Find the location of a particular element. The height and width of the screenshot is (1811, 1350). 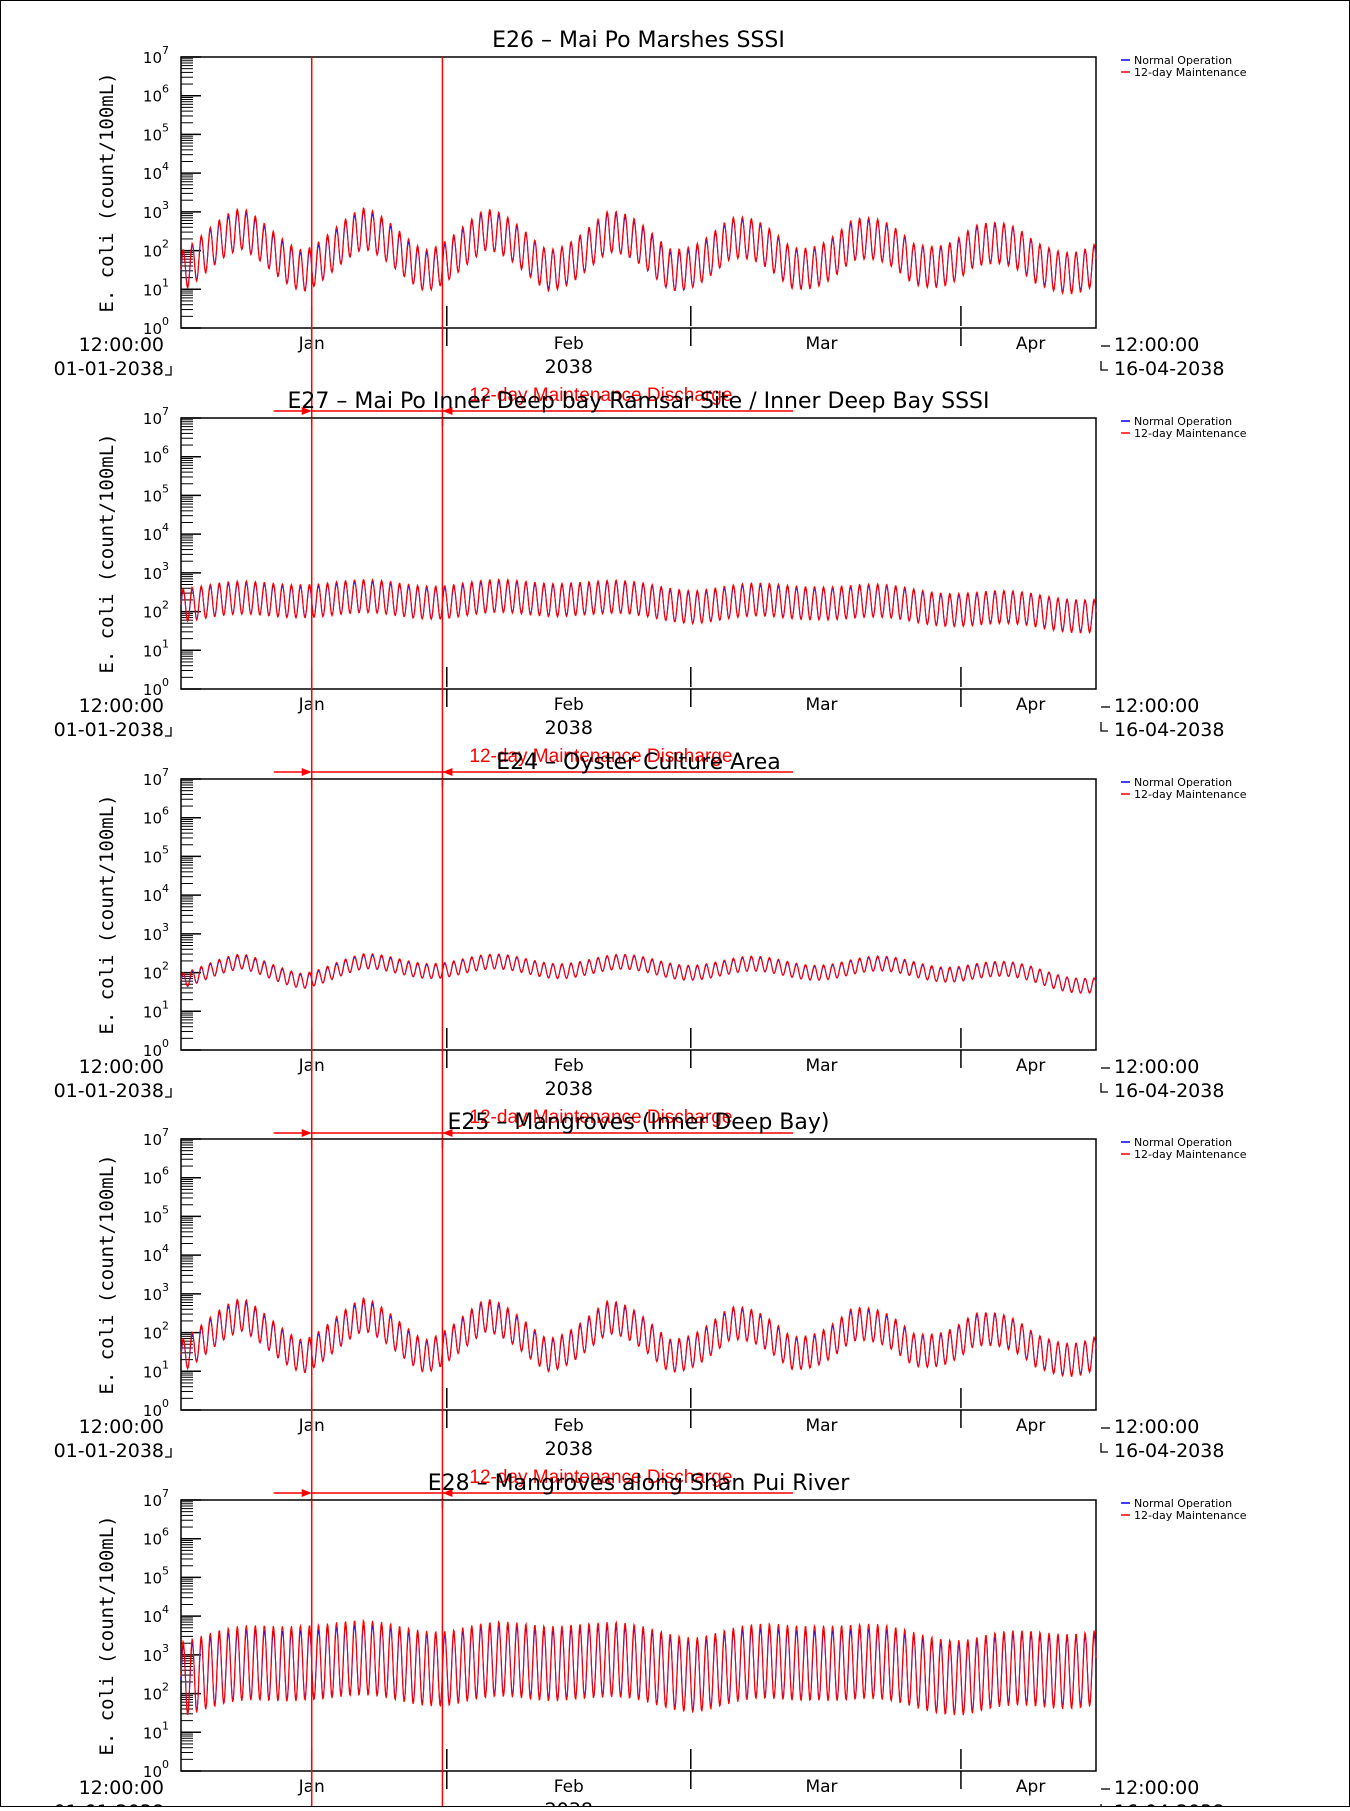

chart-title: E26 – Mai Po Marshes SSSI is located at coordinates (638, 40).